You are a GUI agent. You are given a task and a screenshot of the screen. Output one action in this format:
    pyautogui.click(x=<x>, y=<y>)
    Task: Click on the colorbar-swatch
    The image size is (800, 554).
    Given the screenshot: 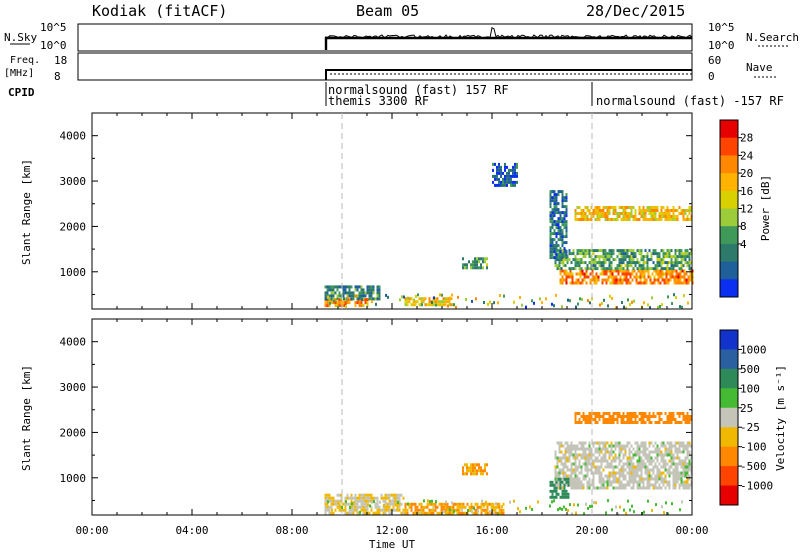 What is the action you would take?
    pyautogui.click(x=729, y=359)
    